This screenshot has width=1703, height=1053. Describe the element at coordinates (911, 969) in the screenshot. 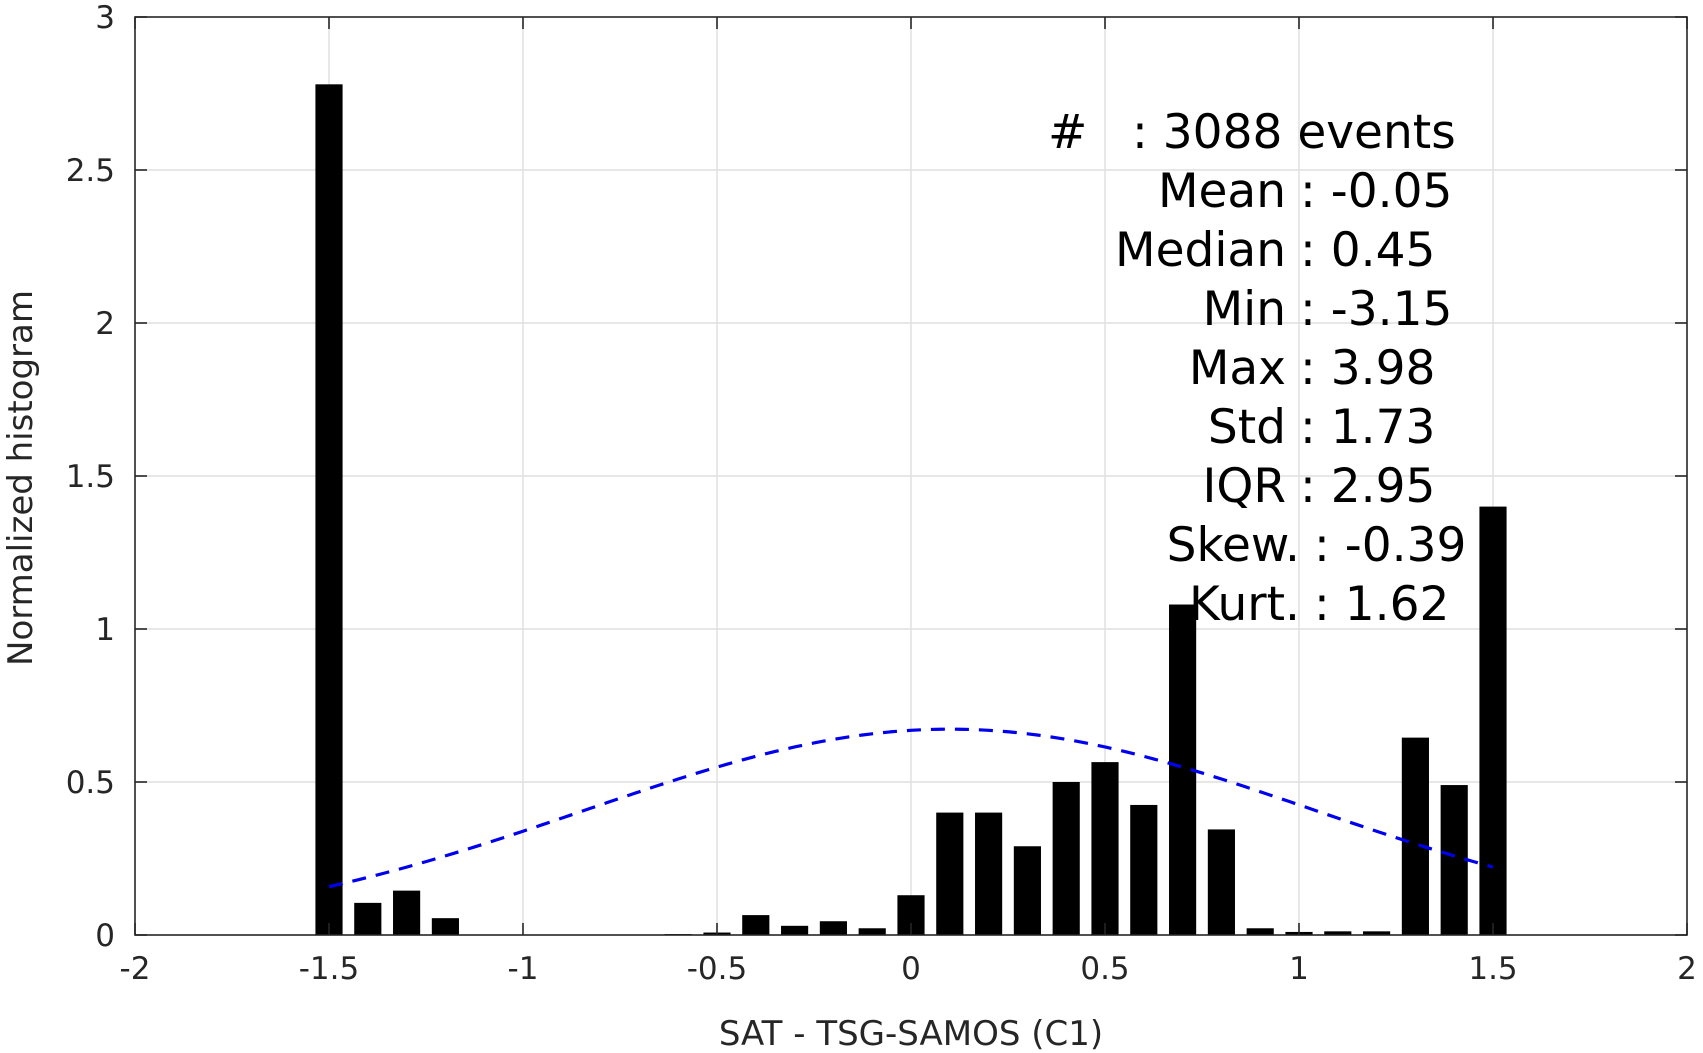

I see `x-tick-label: 0` at that location.